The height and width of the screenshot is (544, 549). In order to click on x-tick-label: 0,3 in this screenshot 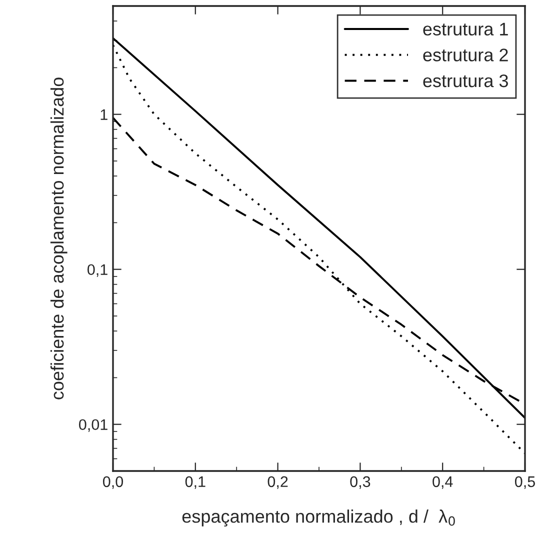, I will do `click(360, 482)`.